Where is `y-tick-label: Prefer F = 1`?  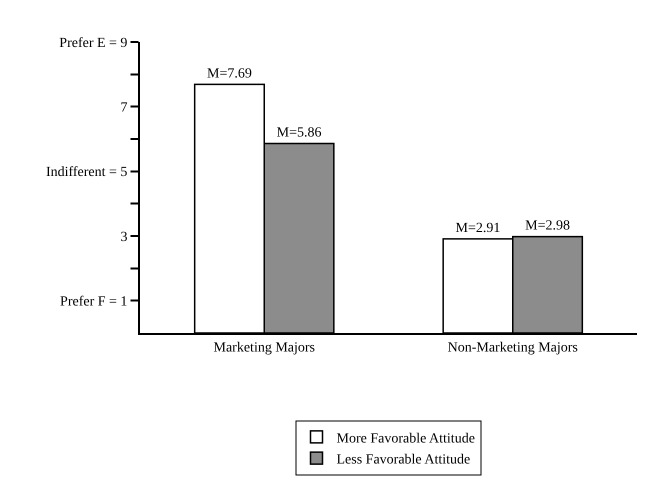
y-tick-label: Prefer F = 1 is located at coordinates (94, 302).